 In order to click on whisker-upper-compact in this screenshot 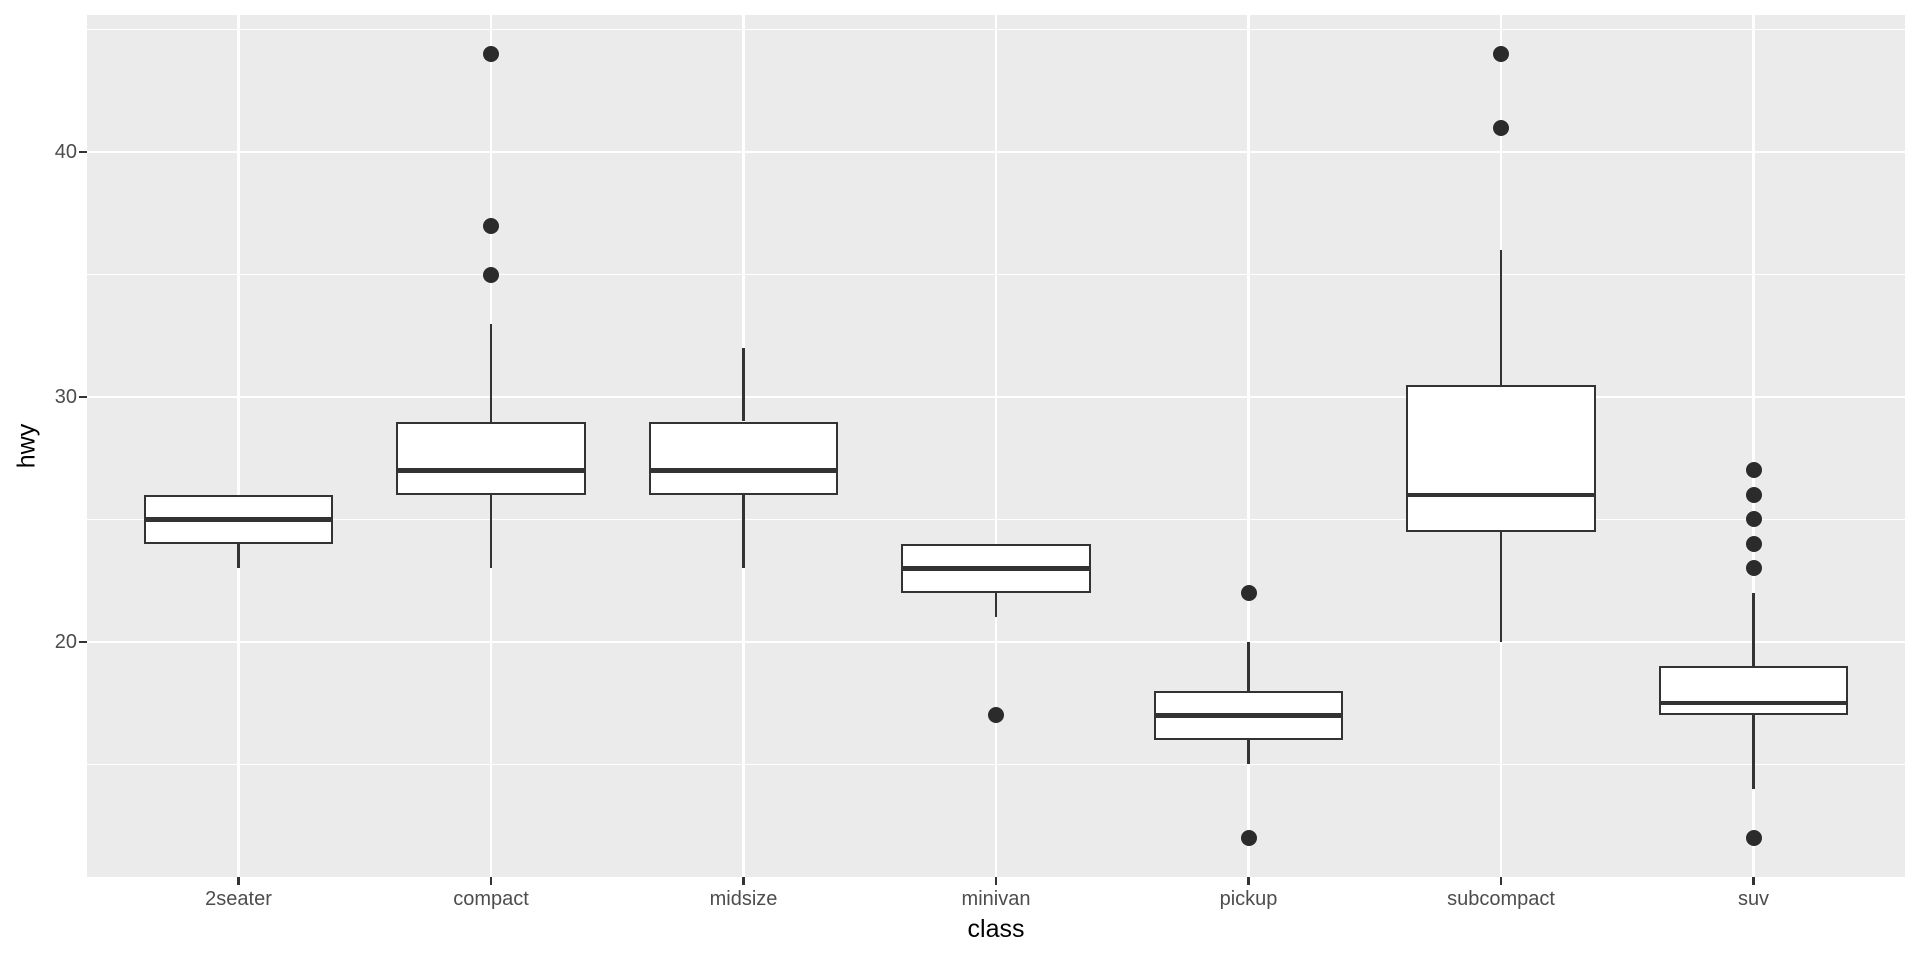, I will do `click(491, 372)`.